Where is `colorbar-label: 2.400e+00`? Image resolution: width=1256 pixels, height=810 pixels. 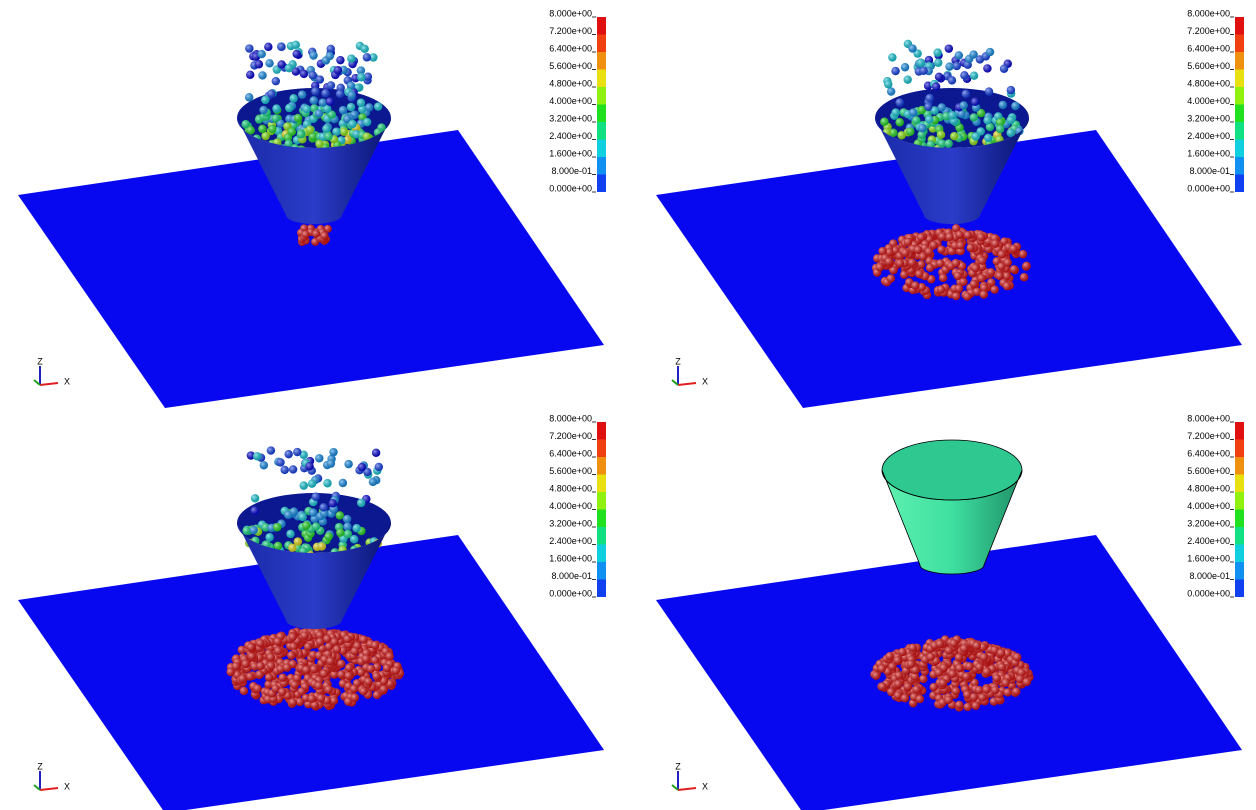 colorbar-label: 2.400e+00 is located at coordinates (570, 541).